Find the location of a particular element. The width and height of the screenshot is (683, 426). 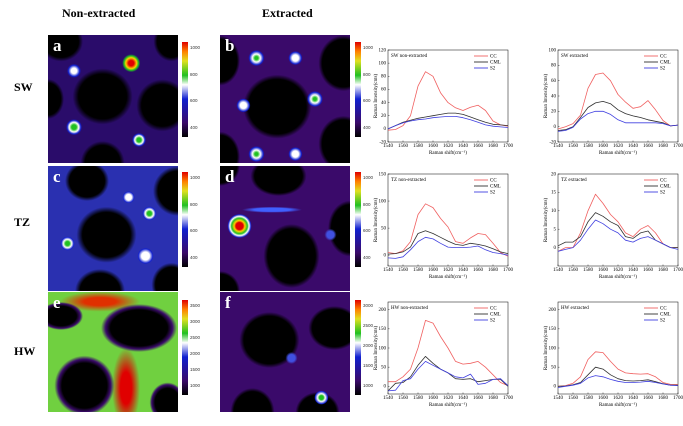

x-tick-label: 1640 is located at coordinates (463, 398).